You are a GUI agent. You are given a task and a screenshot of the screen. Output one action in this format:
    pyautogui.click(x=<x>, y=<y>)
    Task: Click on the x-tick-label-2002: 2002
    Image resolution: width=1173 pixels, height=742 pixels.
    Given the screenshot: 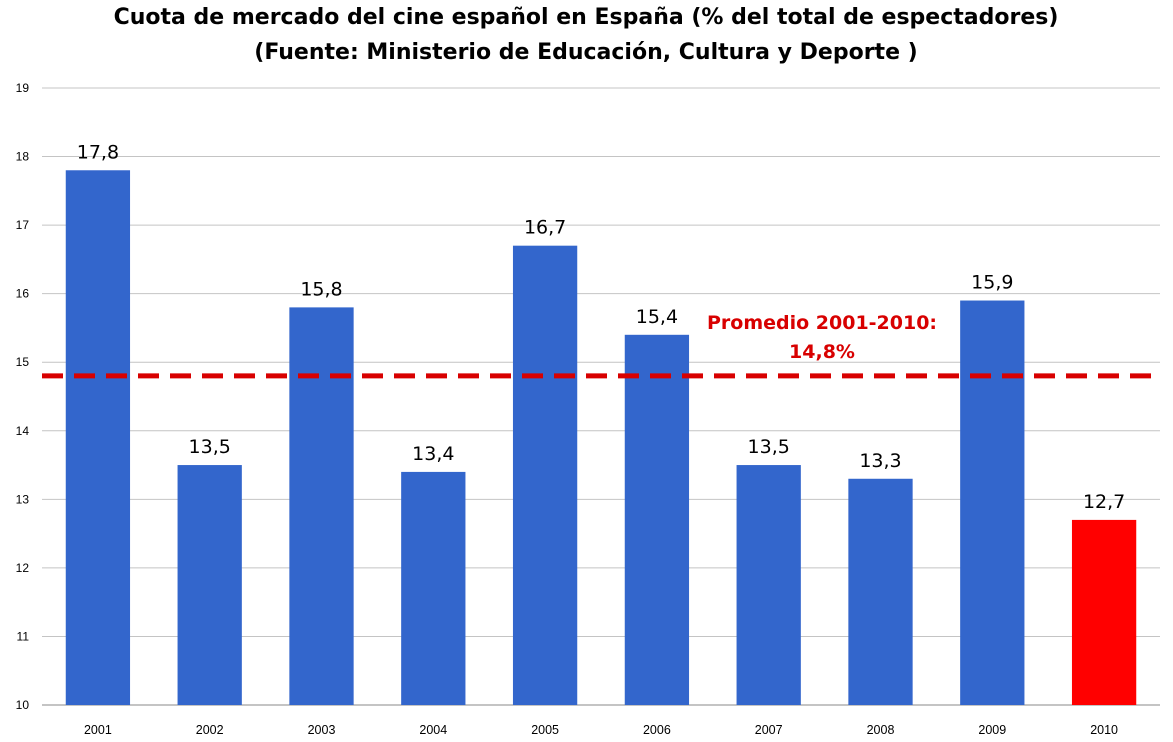 What is the action you would take?
    pyautogui.click(x=210, y=730)
    